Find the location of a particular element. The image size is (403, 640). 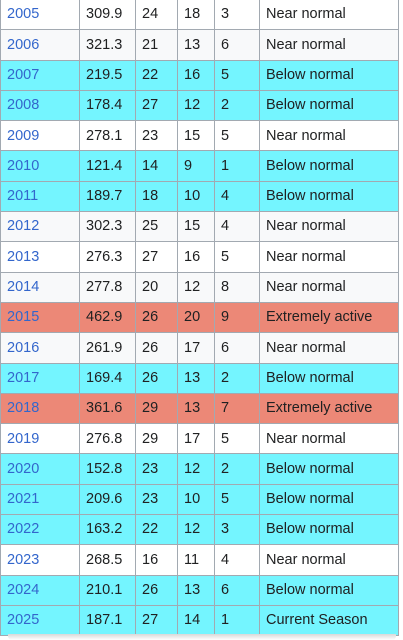

year-cell: 2012 is located at coordinates (40, 227).